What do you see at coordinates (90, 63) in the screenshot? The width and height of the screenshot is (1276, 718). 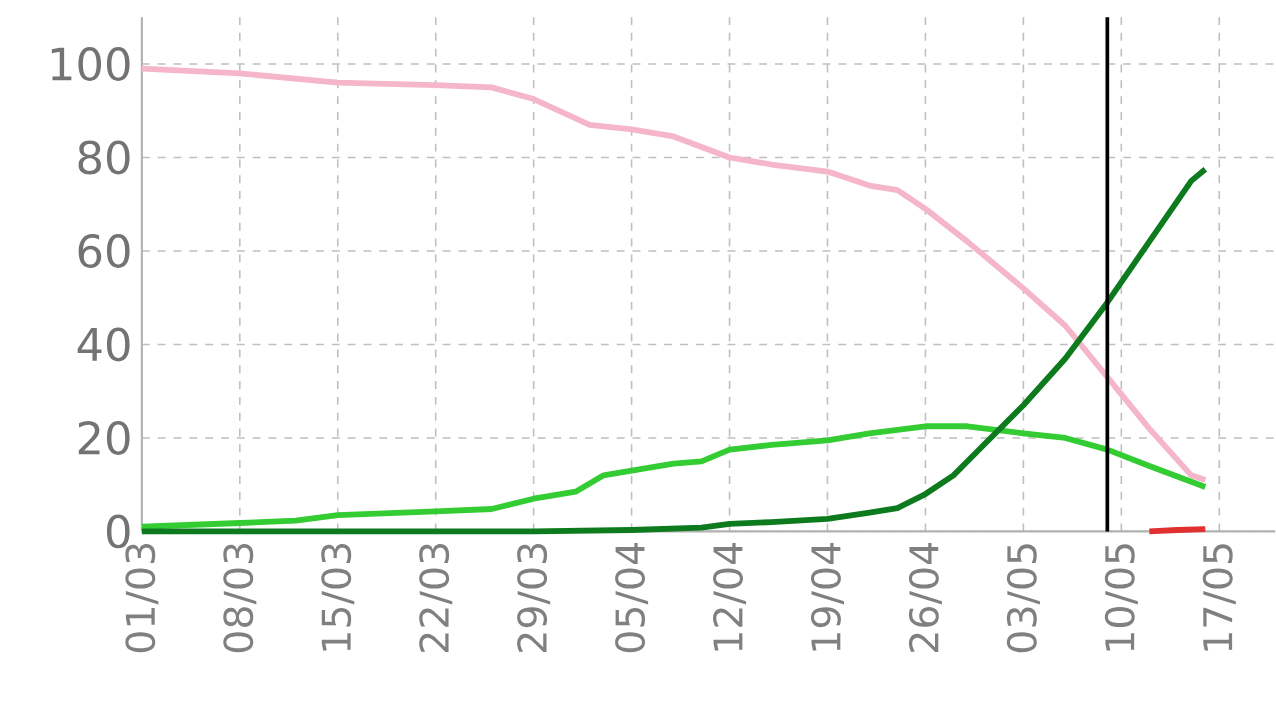 I see `y-tick-label: 100` at bounding box center [90, 63].